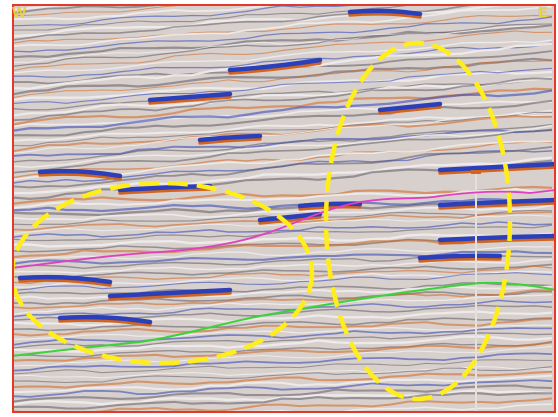 This screenshot has height=417, width=558. Describe the element at coordinates (476, 172) in the screenshot. I see `well-top-marker` at that location.